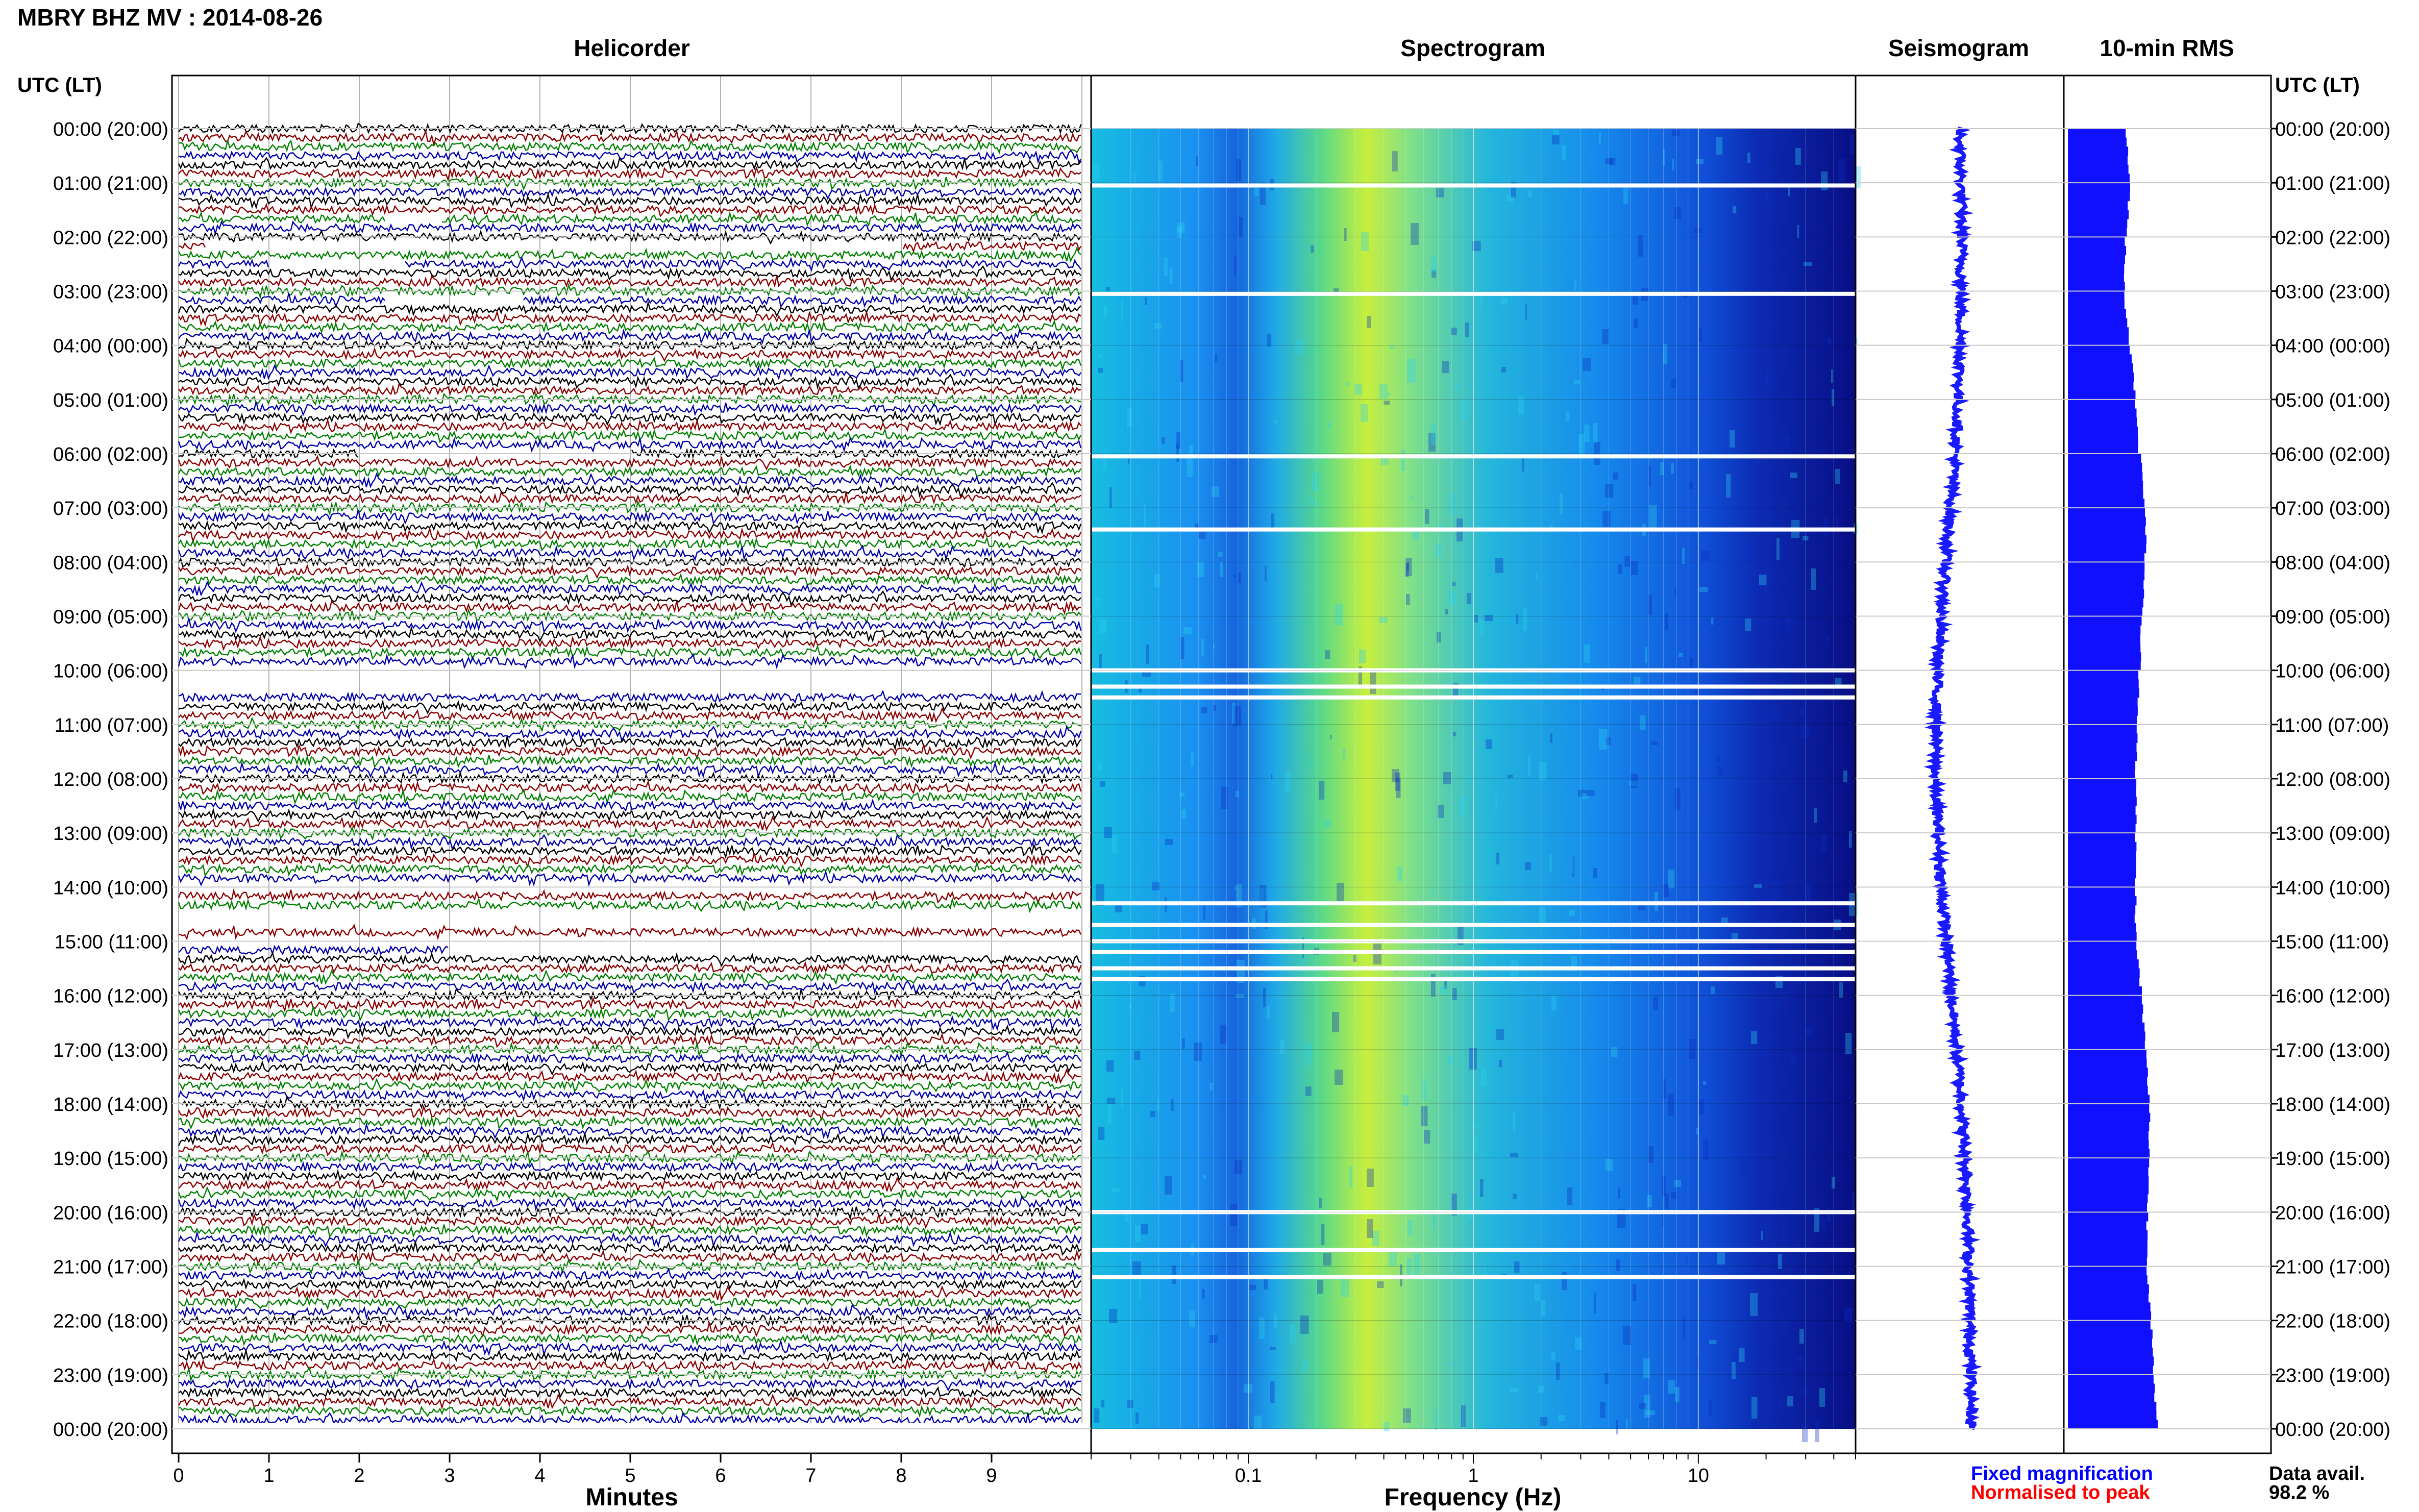 This screenshot has height=1512, width=2419. Describe the element at coordinates (2332, 1321) in the screenshot. I see `time-tick-label-right: 22:00 (18:00)` at that location.